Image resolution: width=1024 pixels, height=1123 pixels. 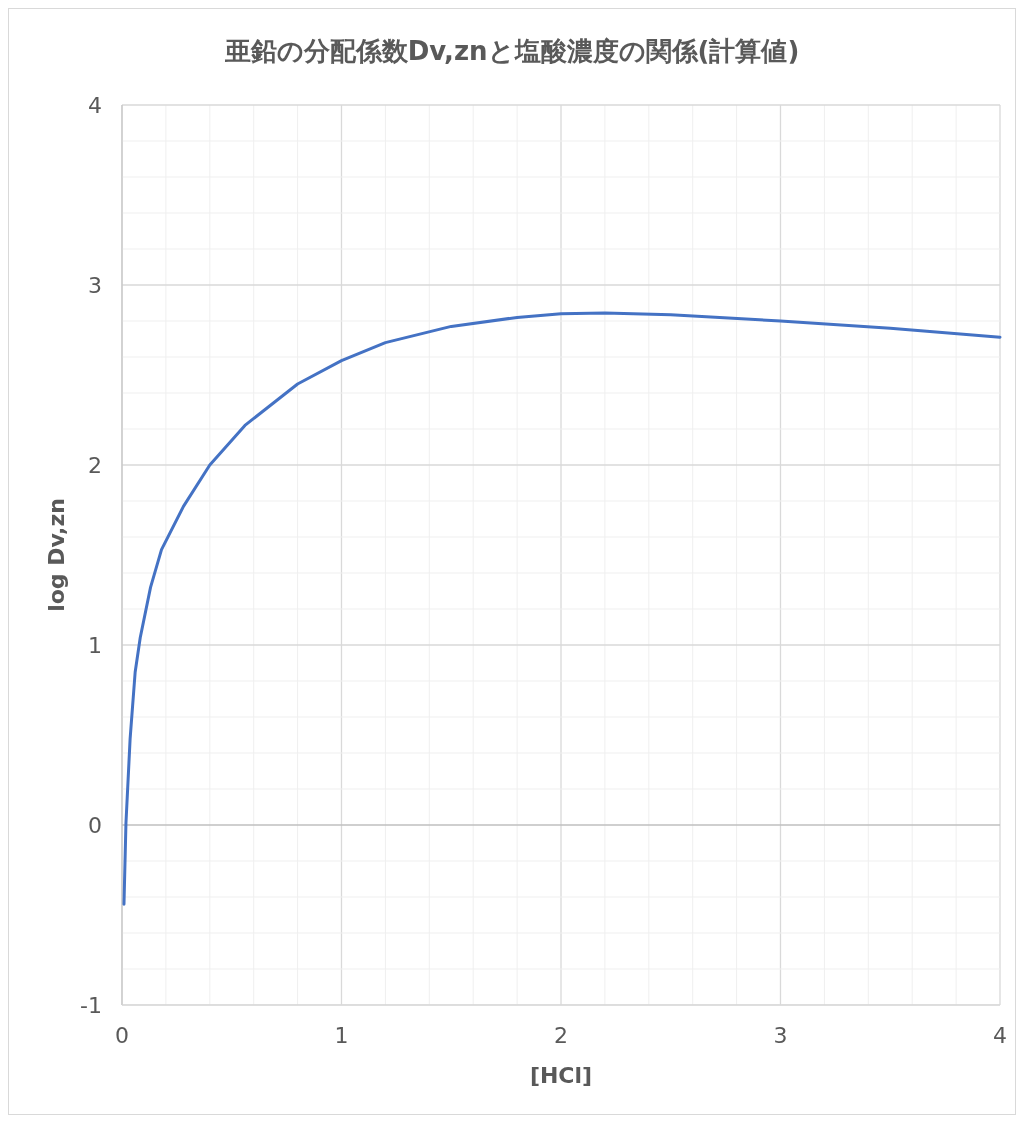 What do you see at coordinates (95, 825) in the screenshot?
I see `y-tick-label: 0` at bounding box center [95, 825].